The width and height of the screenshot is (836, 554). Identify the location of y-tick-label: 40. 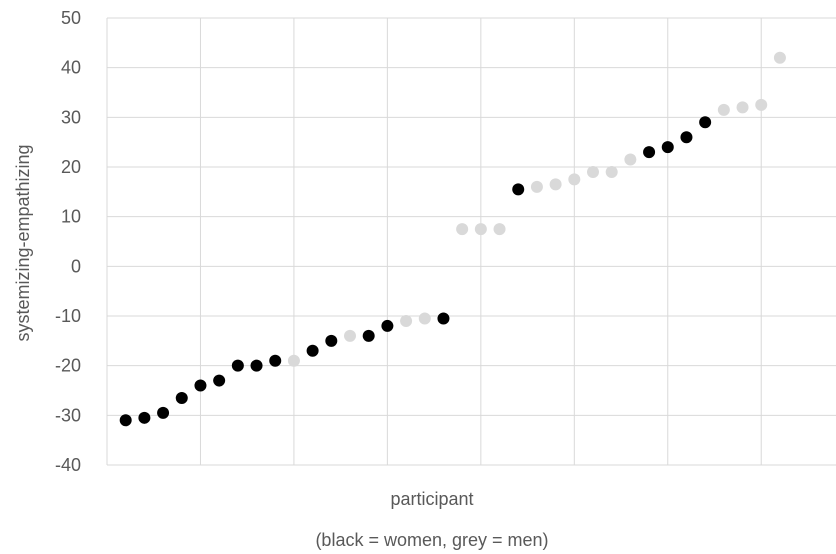
(71, 68).